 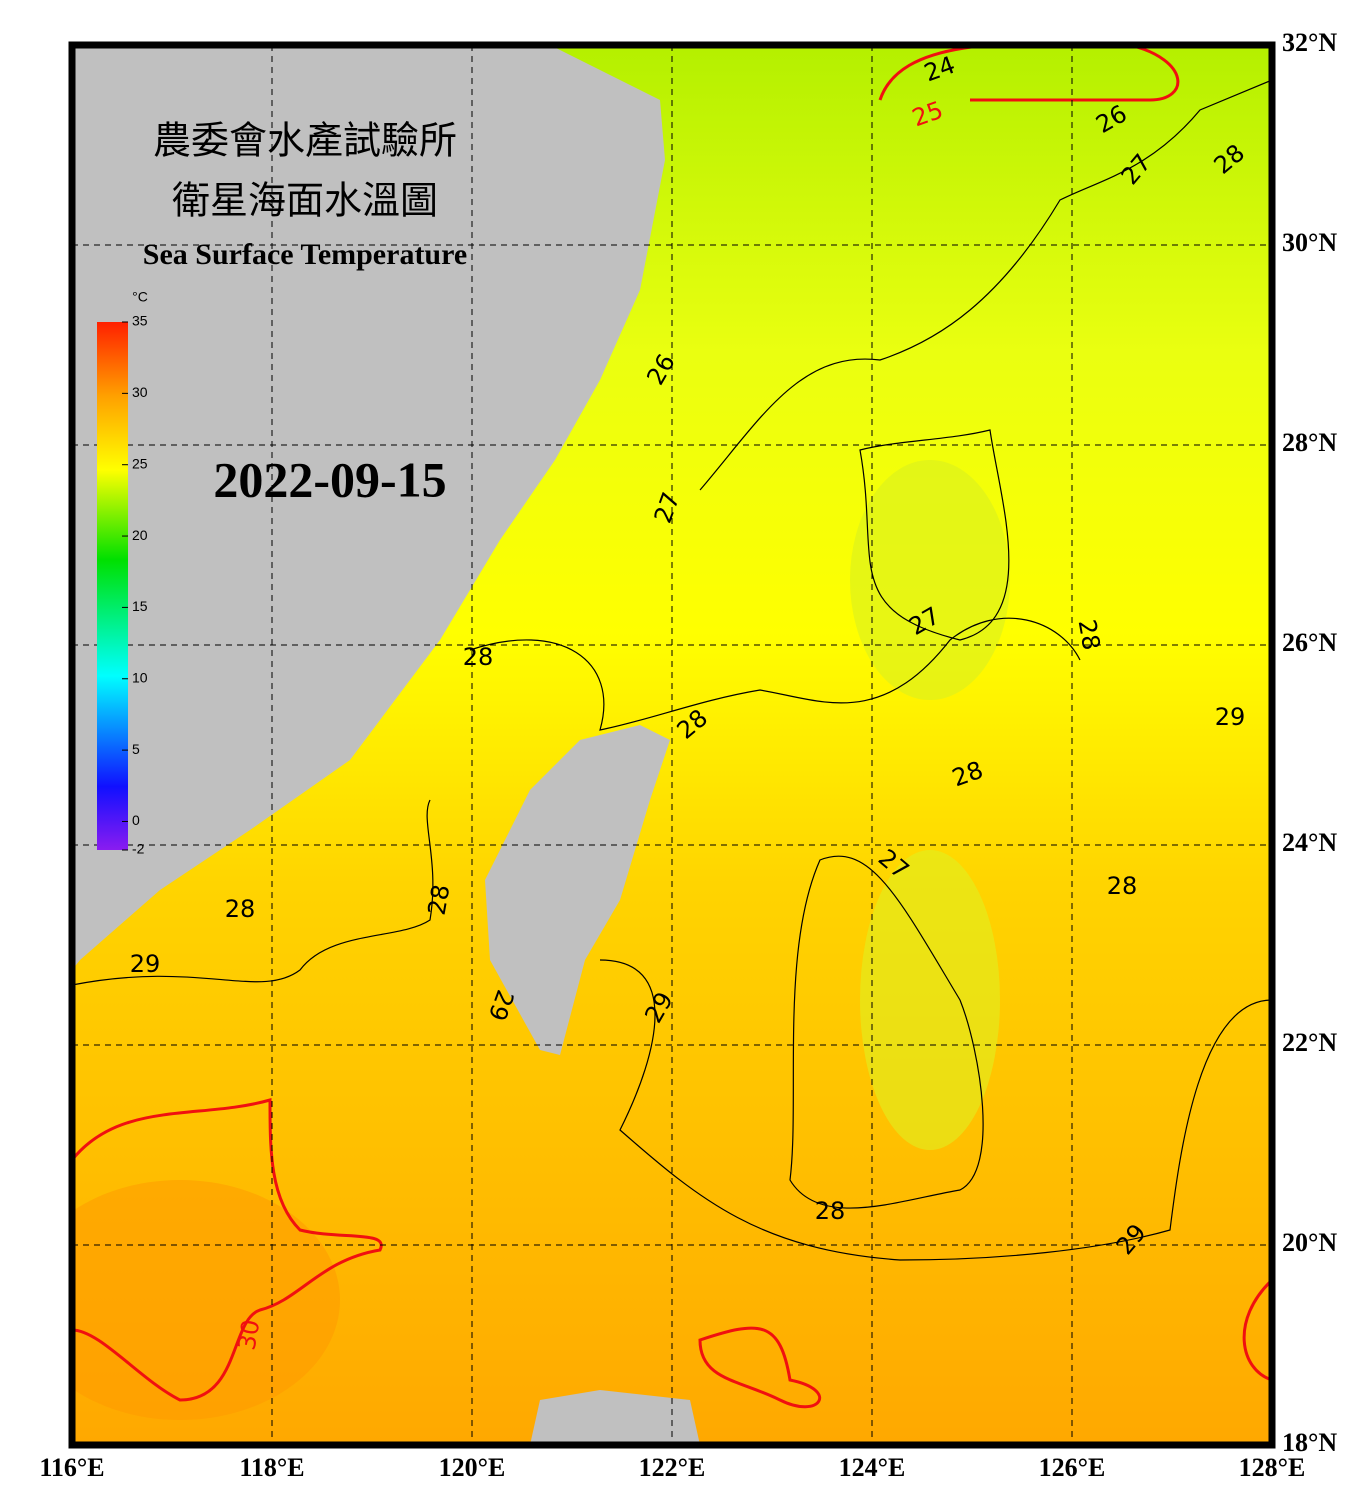 I want to click on colorbar-unit: °C, so click(x=140, y=297).